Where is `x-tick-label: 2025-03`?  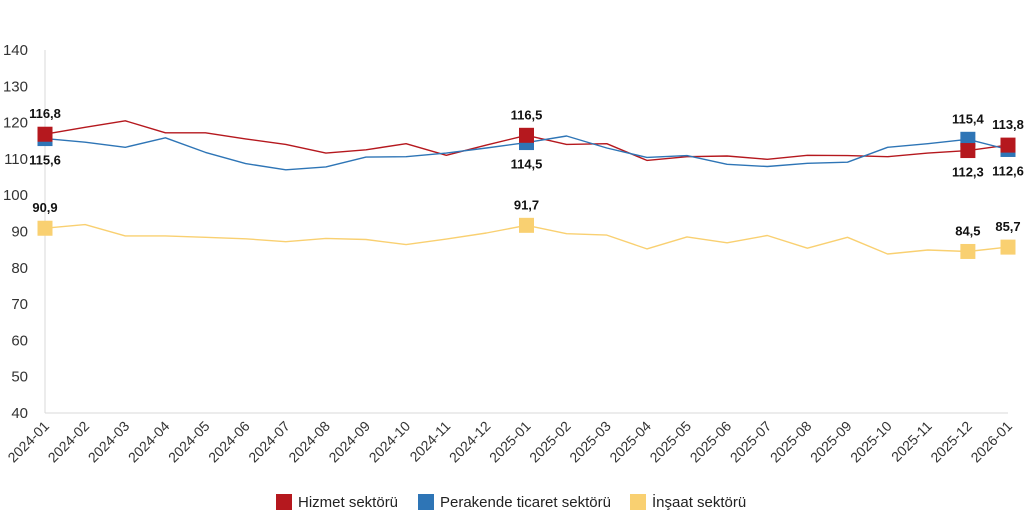
x-tick-label: 2025-03 is located at coordinates (590, 442).